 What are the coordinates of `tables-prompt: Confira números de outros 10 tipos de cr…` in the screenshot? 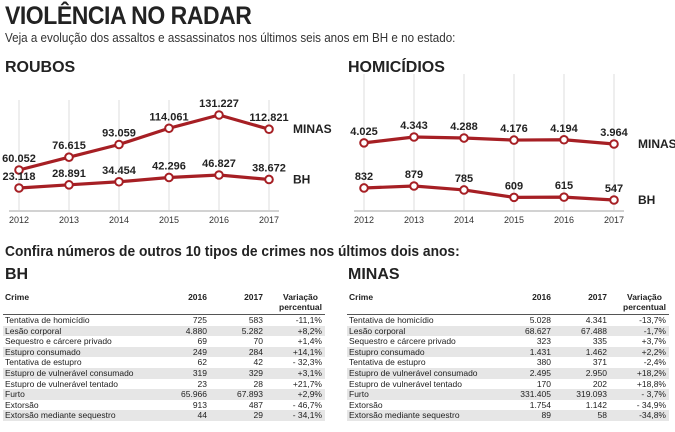 It's located at (232, 252).